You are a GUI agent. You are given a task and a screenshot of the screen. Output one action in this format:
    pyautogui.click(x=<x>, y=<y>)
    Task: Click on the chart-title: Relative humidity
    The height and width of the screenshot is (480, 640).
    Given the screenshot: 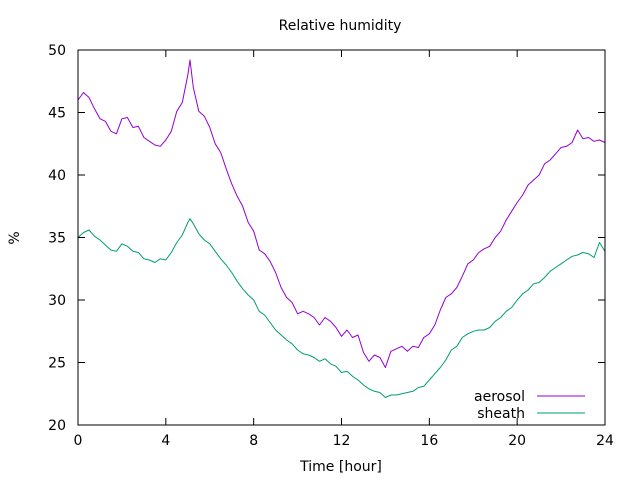 What is the action you would take?
    pyautogui.click(x=340, y=26)
    